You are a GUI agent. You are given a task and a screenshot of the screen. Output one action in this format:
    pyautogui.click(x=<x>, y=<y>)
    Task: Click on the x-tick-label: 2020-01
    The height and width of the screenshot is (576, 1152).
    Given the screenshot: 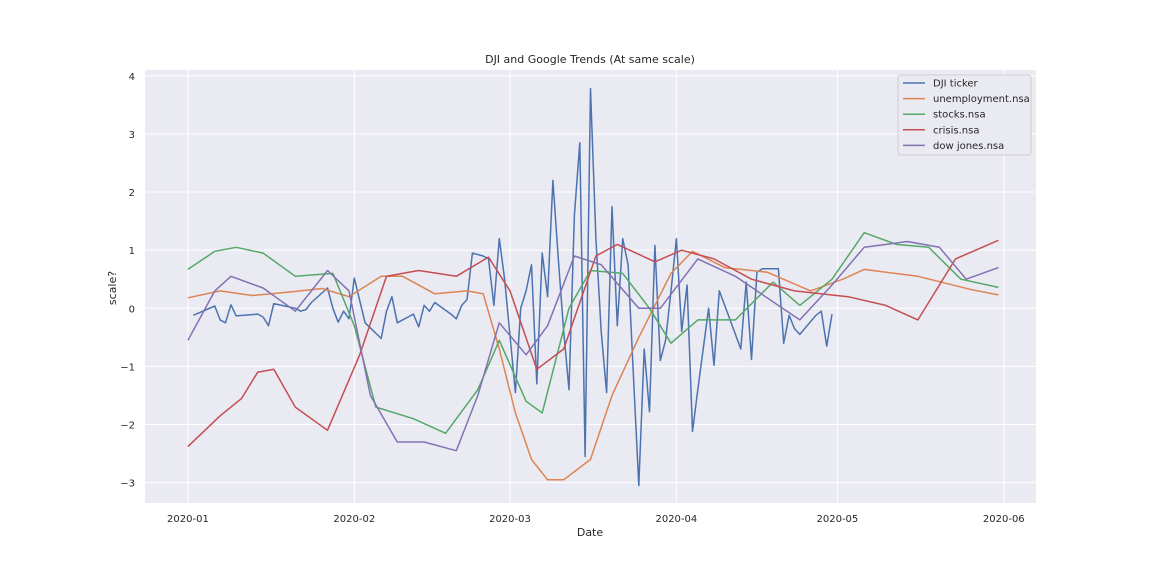 What is the action you would take?
    pyautogui.click(x=188, y=519)
    